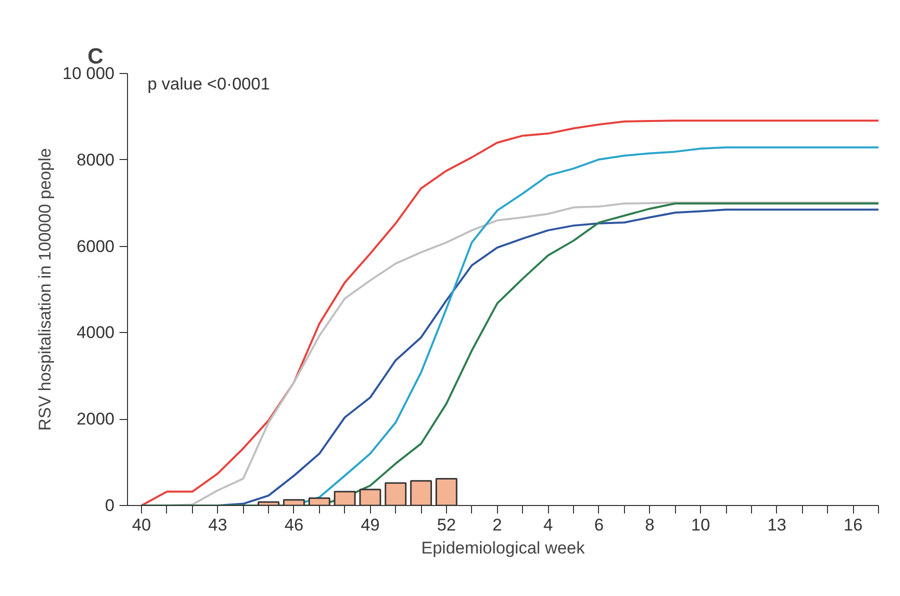 The height and width of the screenshot is (596, 900). I want to click on y-tick-label: 8000, so click(95, 160).